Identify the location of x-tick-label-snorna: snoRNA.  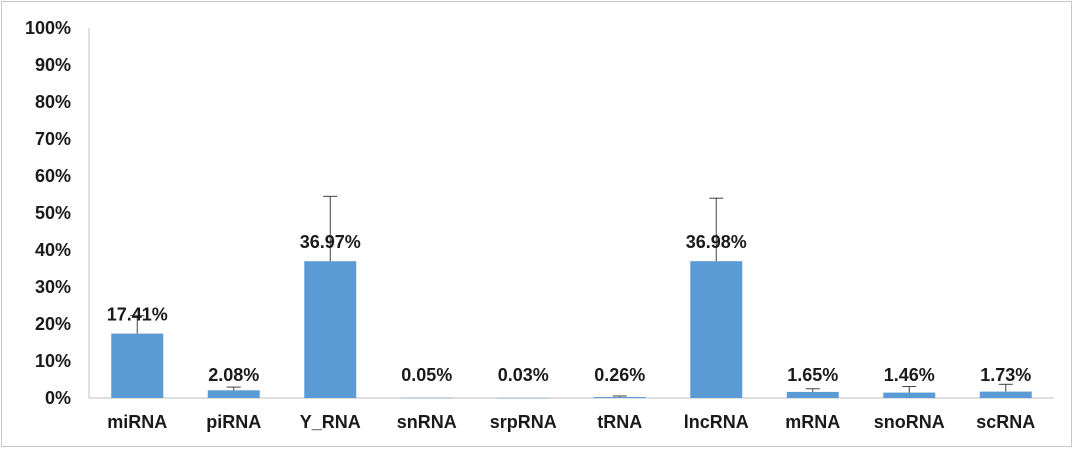
(909, 422).